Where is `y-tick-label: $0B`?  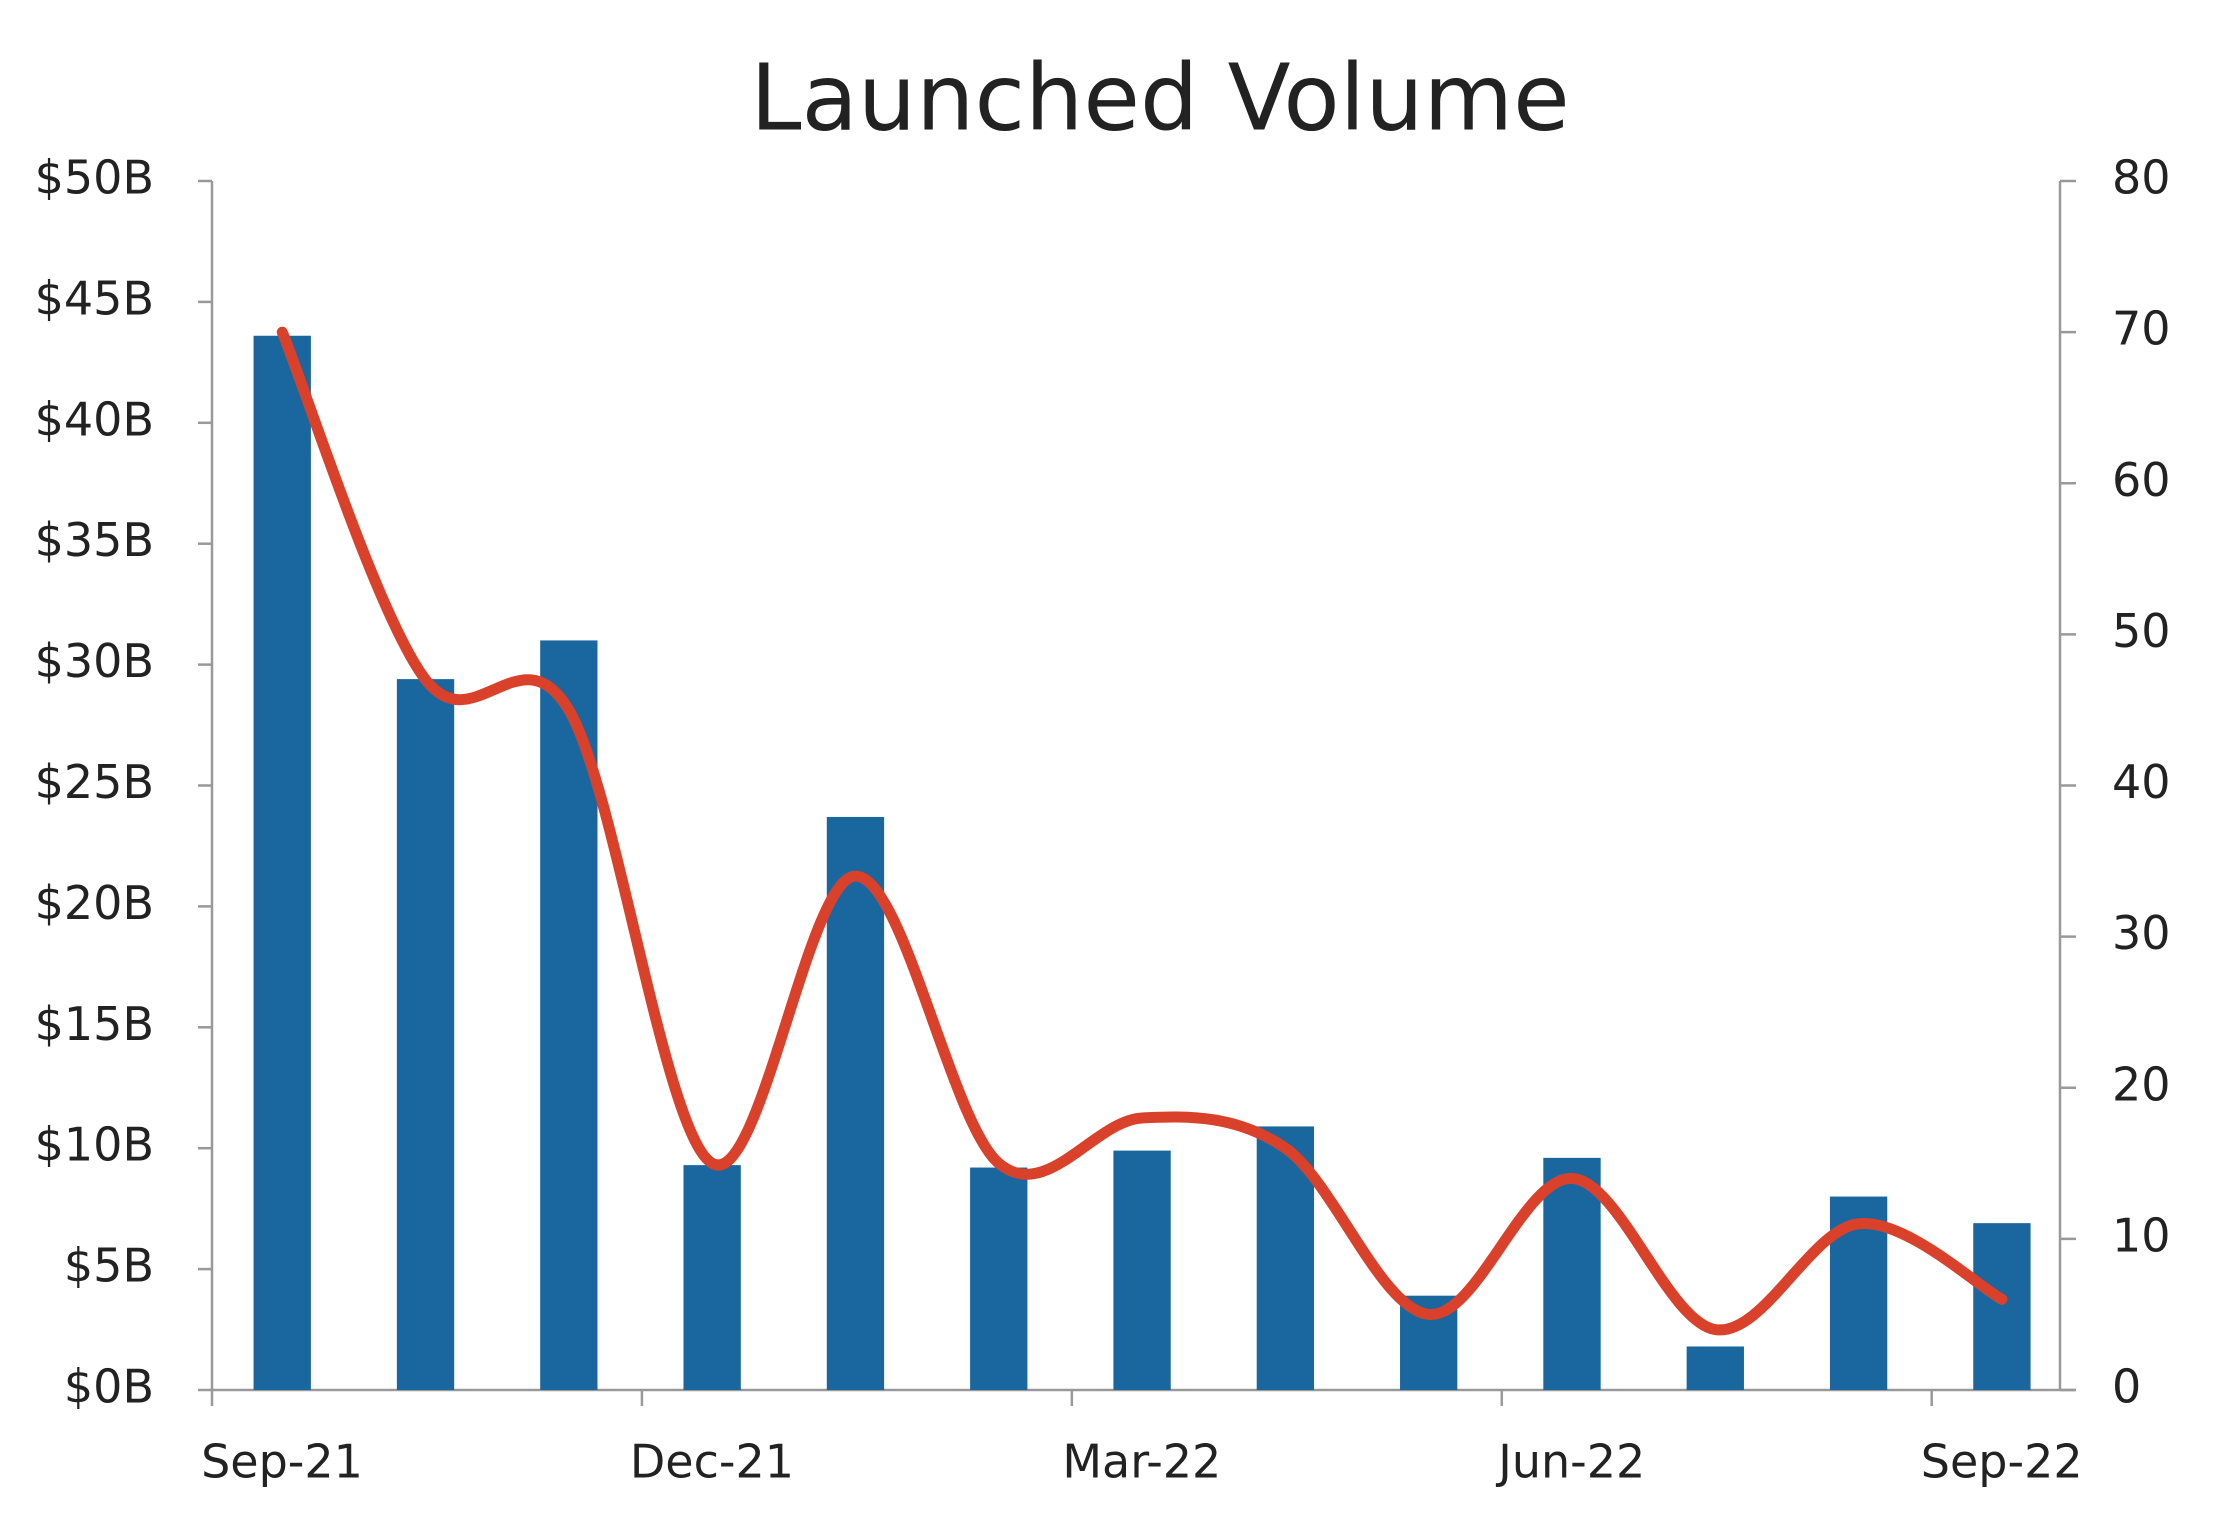
y-tick-label: $0B is located at coordinates (109, 1387).